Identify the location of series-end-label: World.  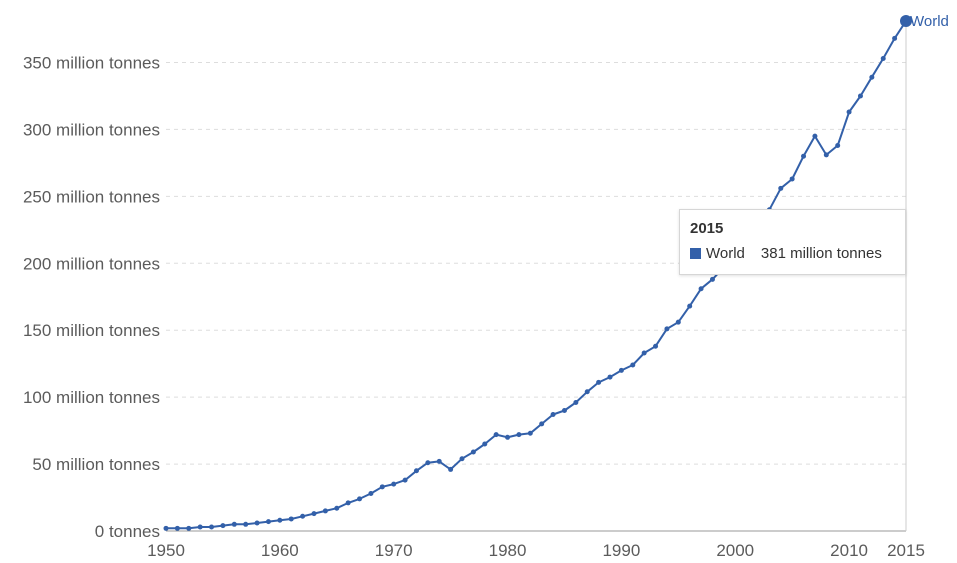
(929, 21).